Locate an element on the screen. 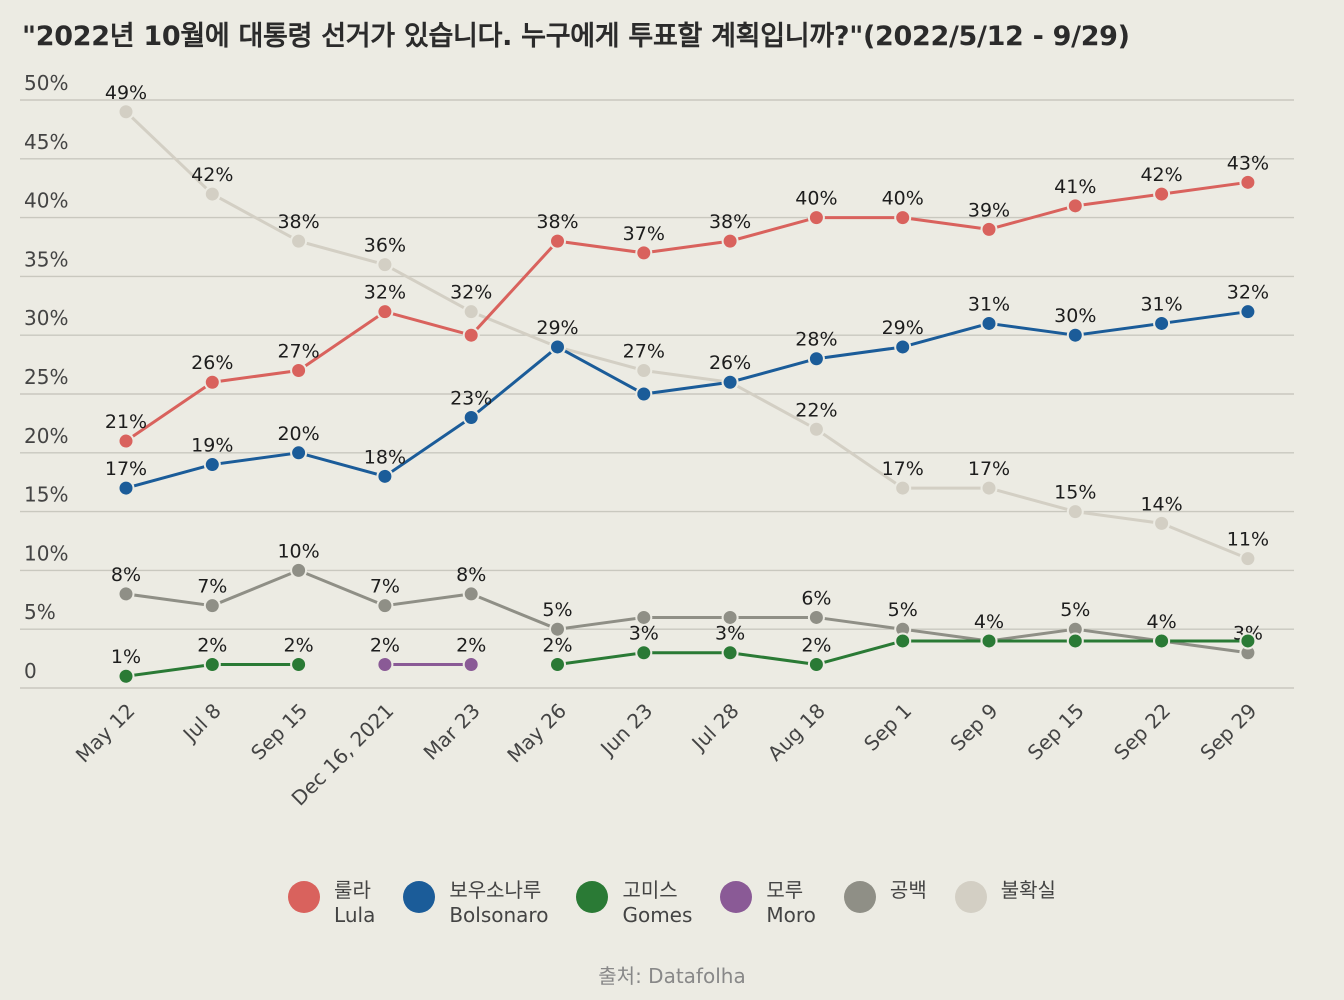 The image size is (1344, 1000). legend-sublabel: Bolsonaro is located at coordinates (499, 915).